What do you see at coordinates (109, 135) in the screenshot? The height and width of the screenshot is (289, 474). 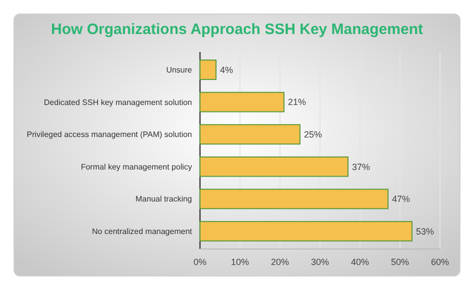 I see `y-tick-label: Privileged access management (PAM) solution` at bounding box center [109, 135].